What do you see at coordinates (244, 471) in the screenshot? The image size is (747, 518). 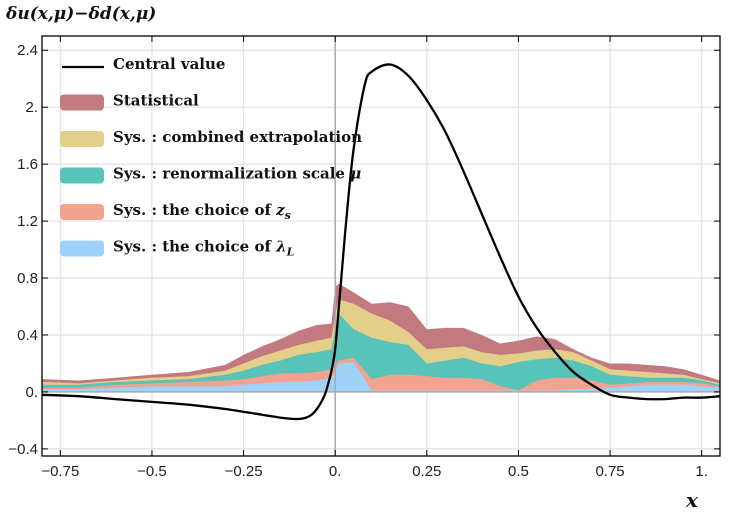 I see `x-tick-label: −0.25` at bounding box center [244, 471].